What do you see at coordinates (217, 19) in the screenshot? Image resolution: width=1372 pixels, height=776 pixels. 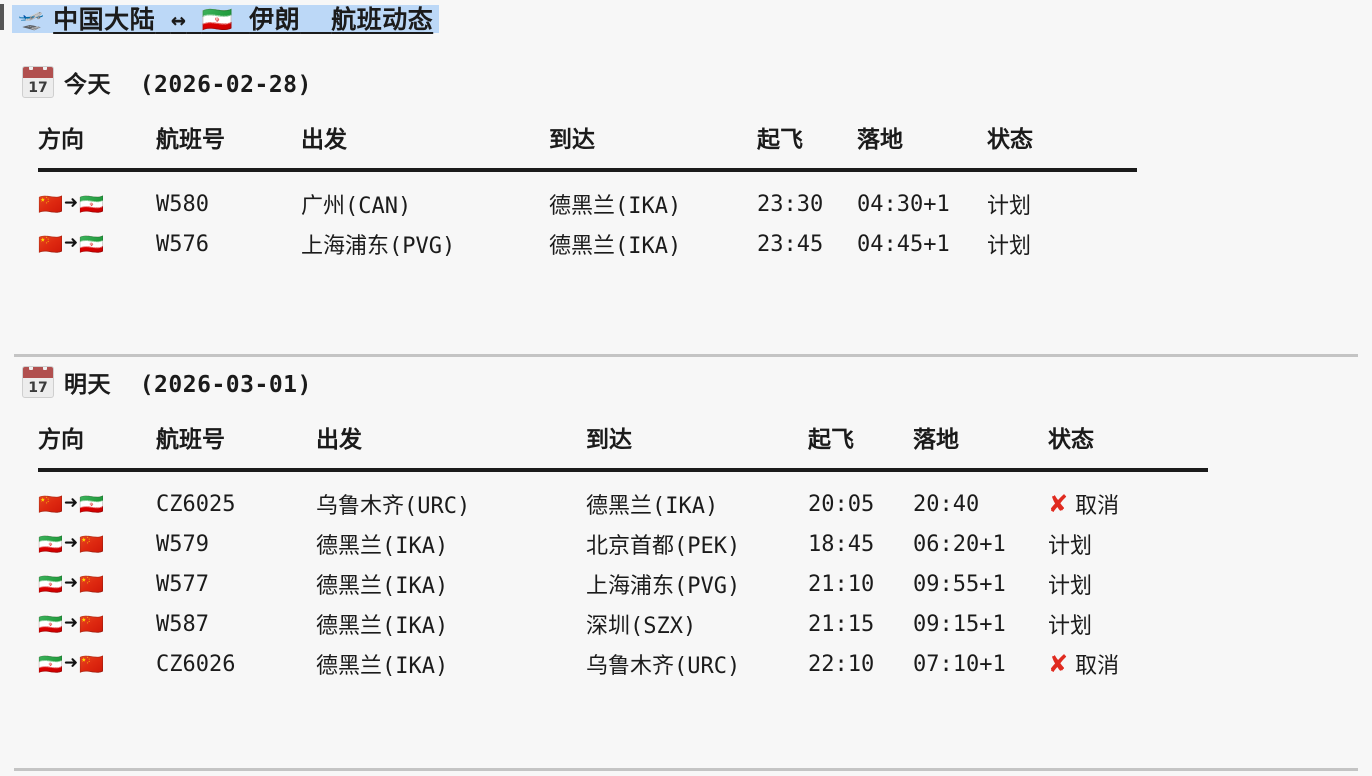 I see `iran-flag-icon: 🇮🇷` at bounding box center [217, 19].